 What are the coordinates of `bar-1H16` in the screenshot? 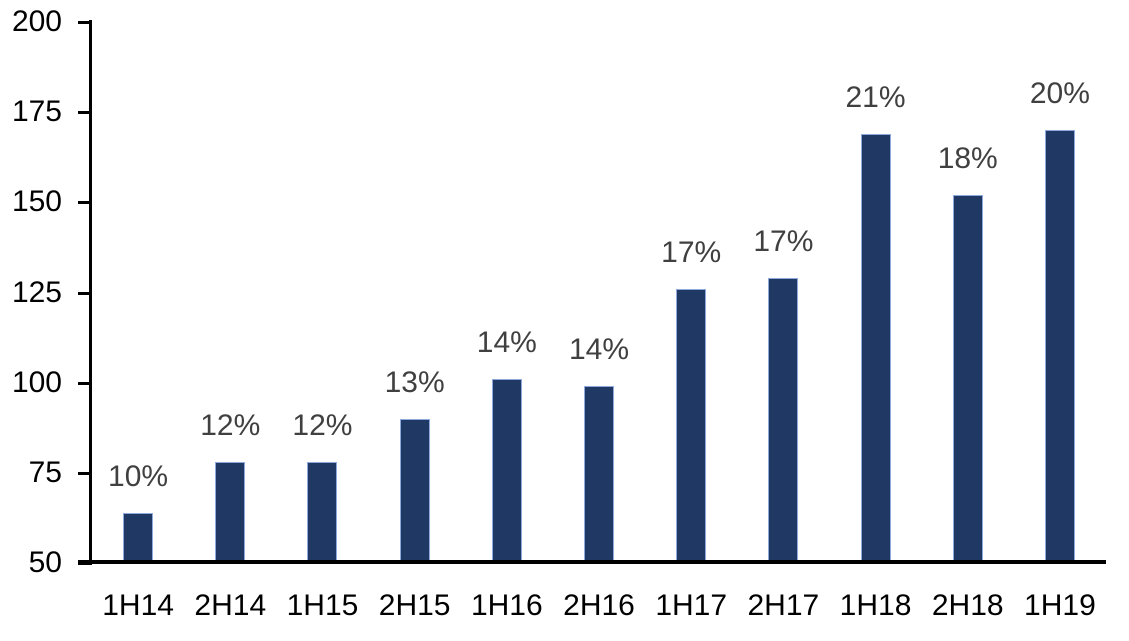 It's located at (506, 471).